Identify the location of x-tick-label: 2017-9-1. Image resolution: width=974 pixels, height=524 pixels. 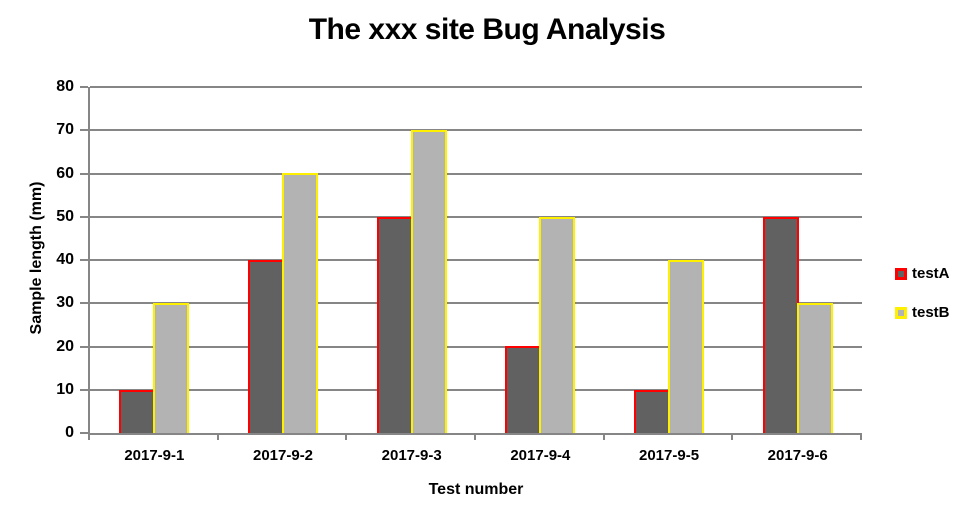
(154, 455).